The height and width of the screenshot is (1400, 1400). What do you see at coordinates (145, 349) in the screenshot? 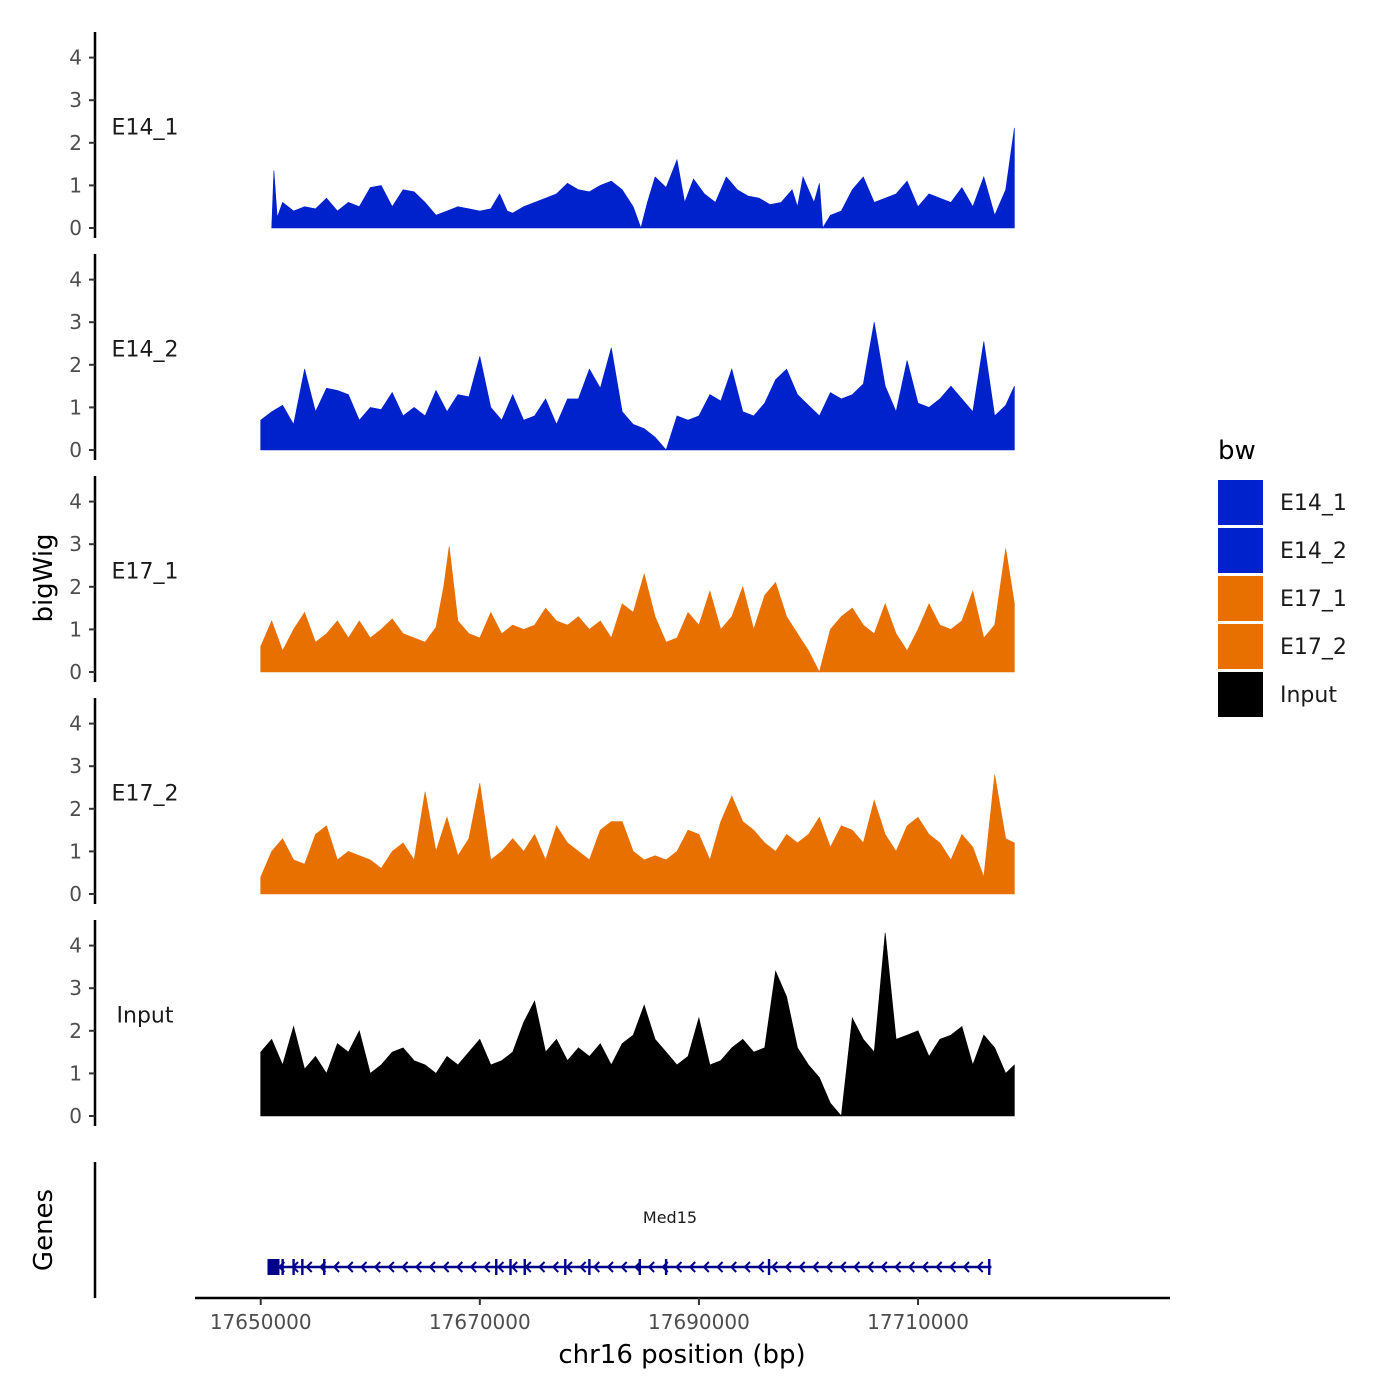
I see `track-label: E14_2` at bounding box center [145, 349].